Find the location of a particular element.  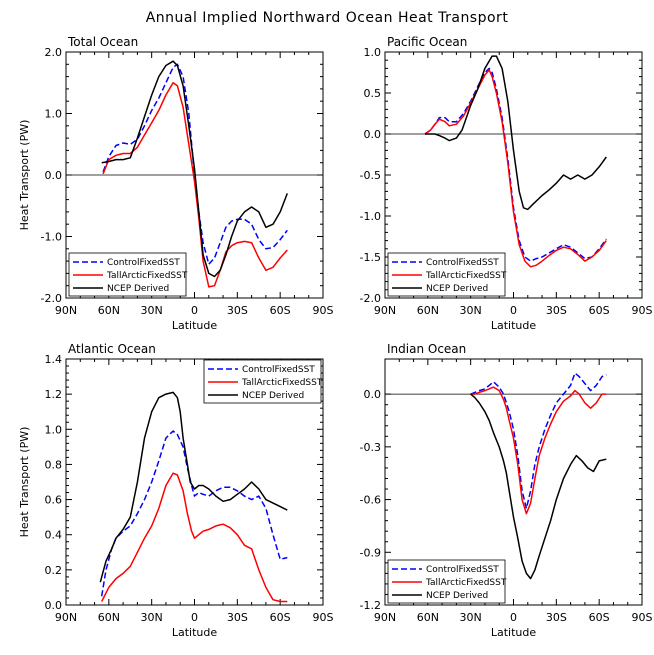

y-tick-label: -1.5 is located at coordinates (370, 257).